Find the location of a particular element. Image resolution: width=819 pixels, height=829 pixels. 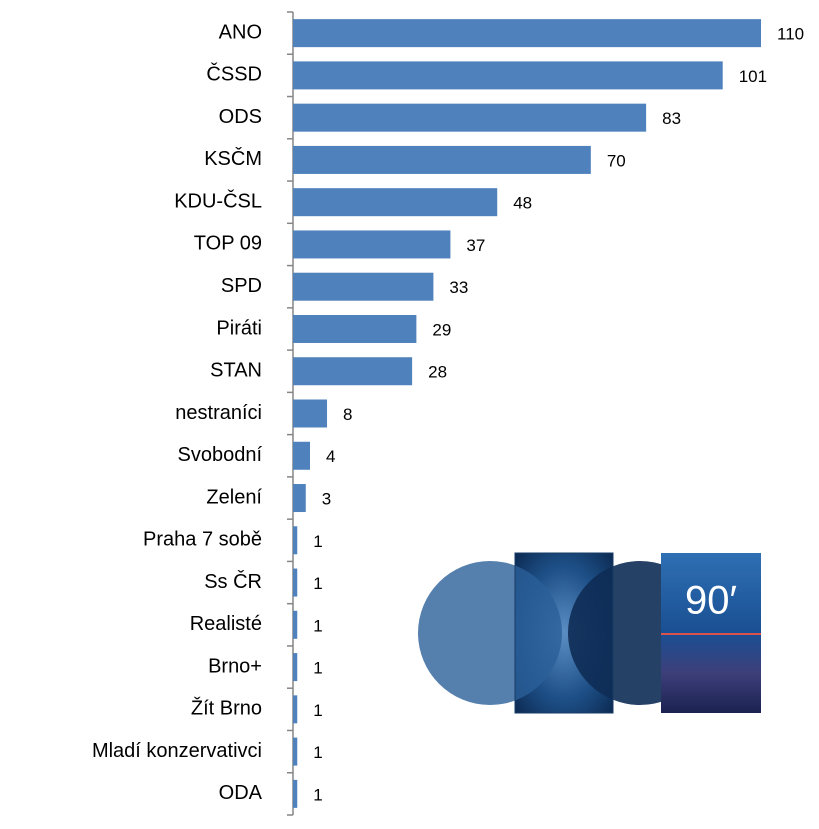

category-label: Mladí konzervativci is located at coordinates (177, 751).